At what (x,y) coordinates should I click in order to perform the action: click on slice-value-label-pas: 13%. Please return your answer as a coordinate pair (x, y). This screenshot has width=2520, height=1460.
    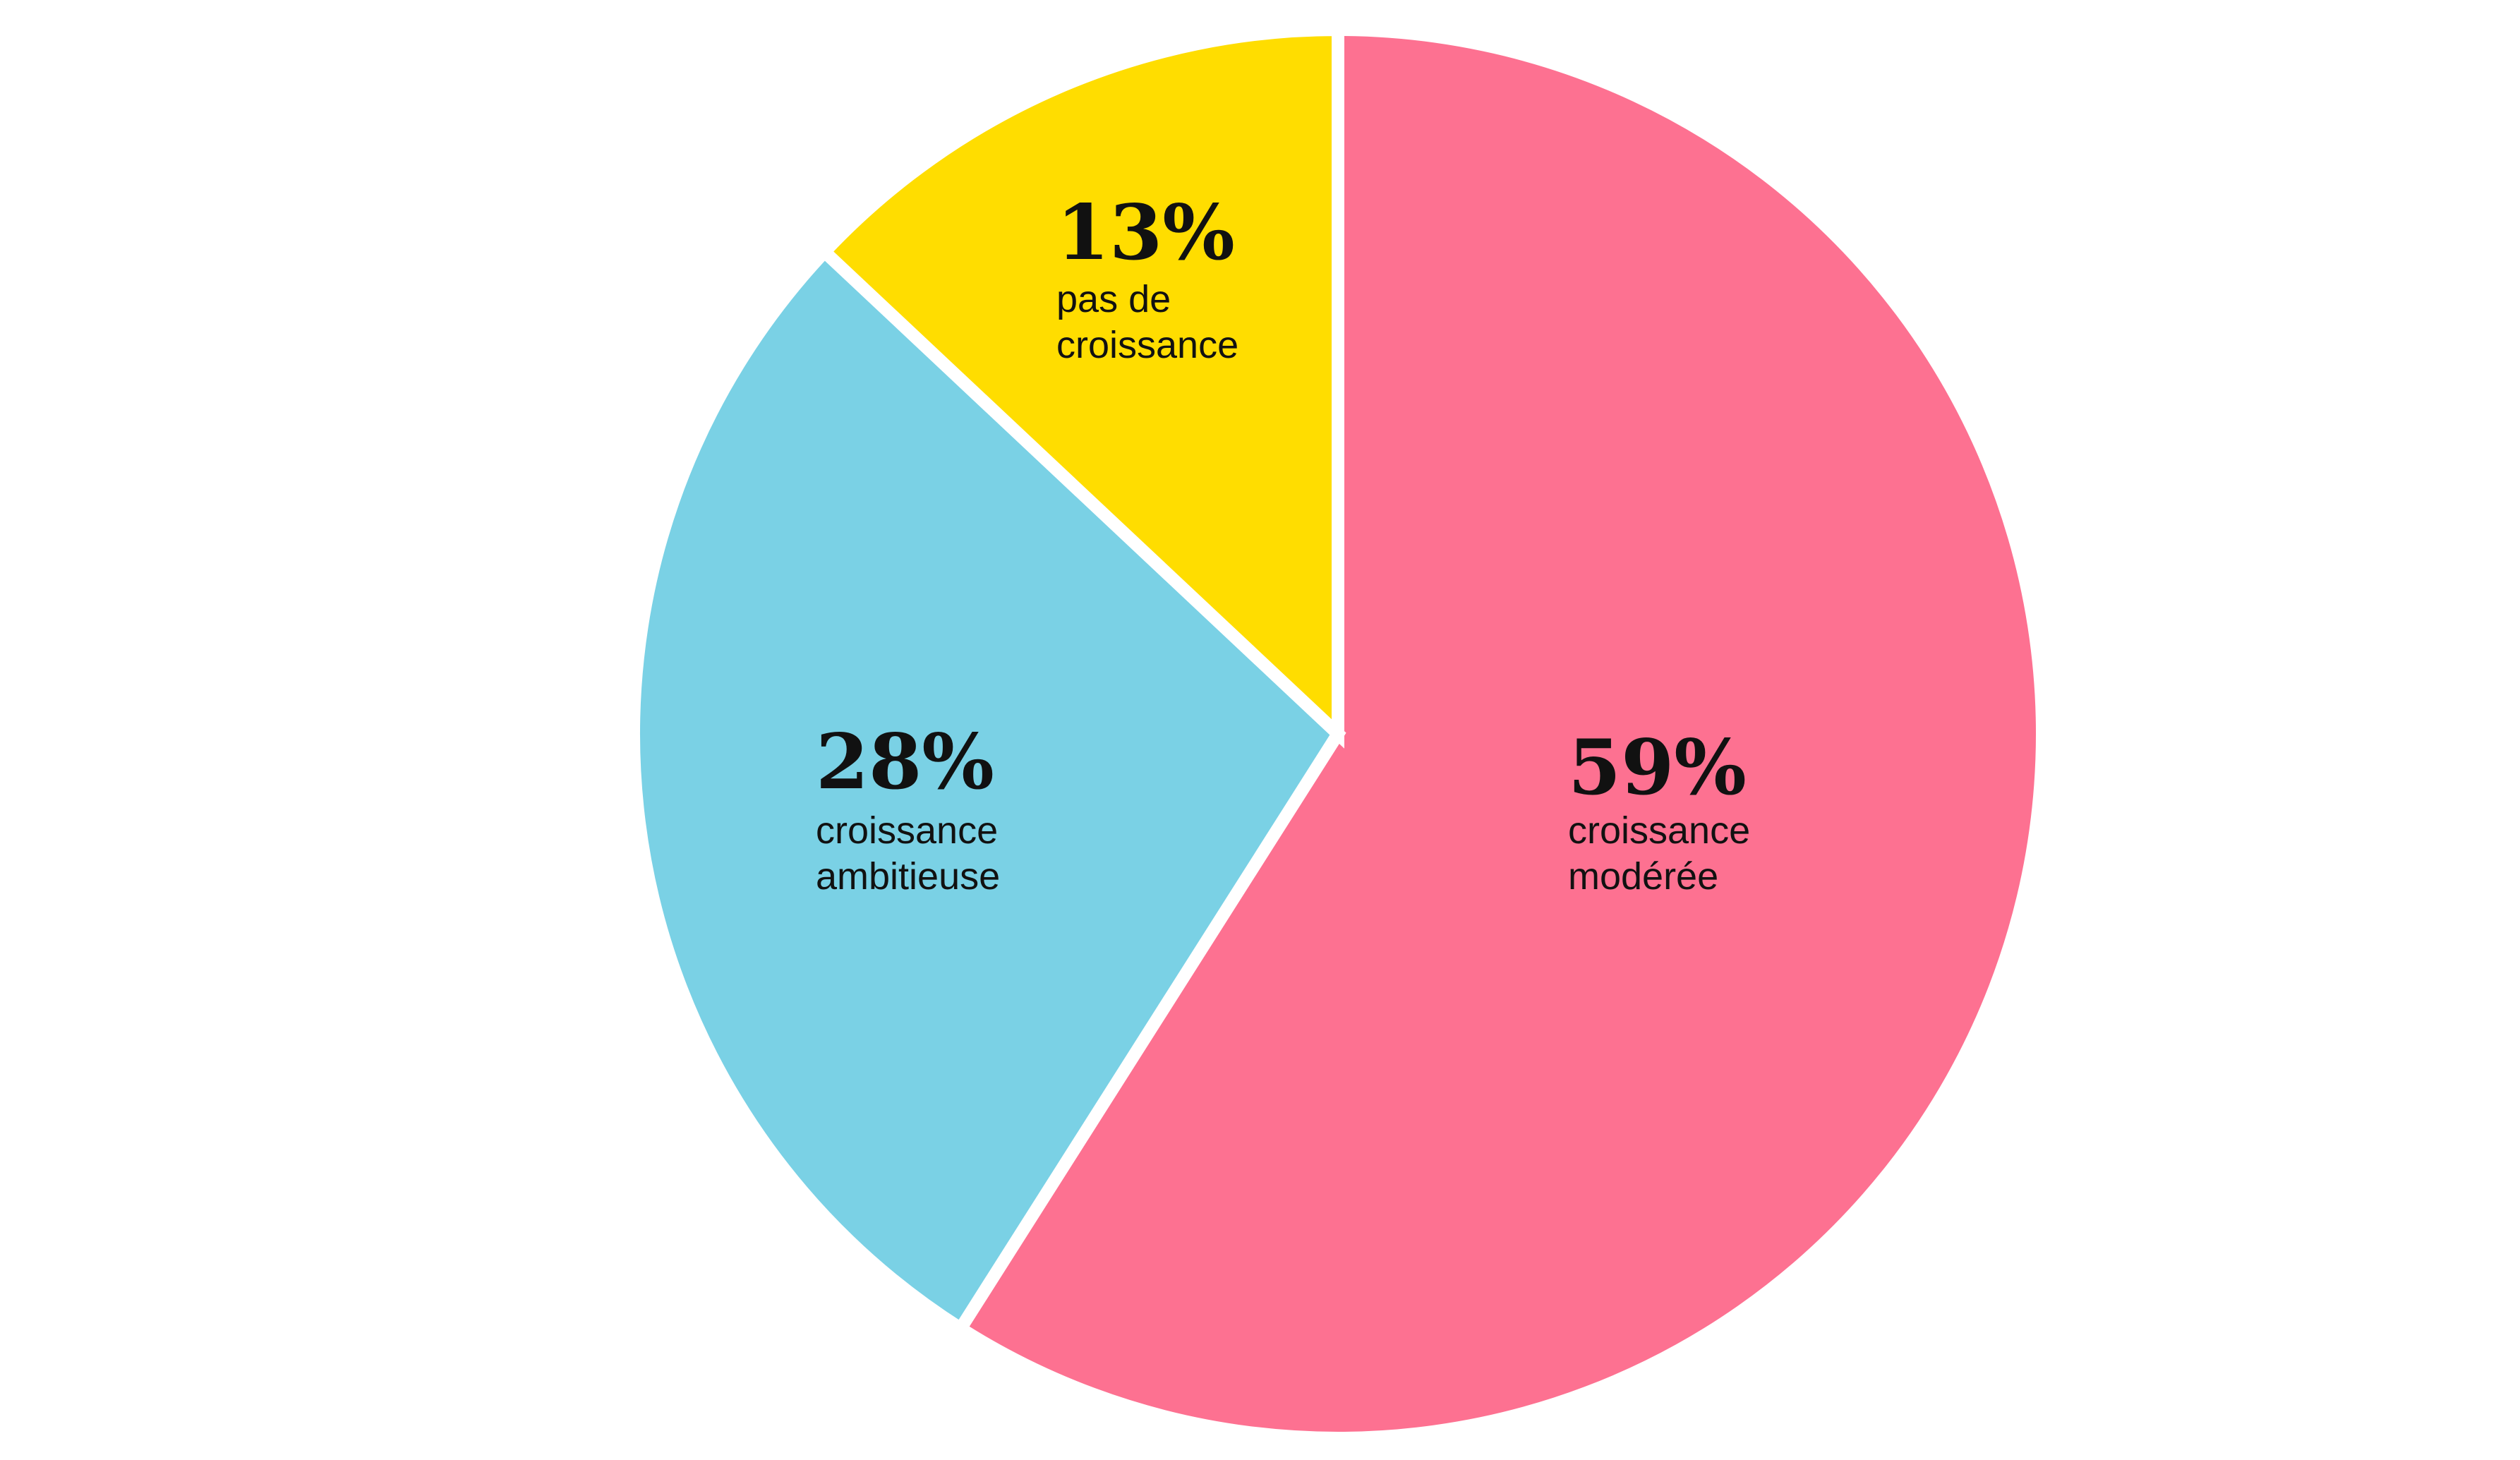
    Looking at the image, I should click on (1145, 233).